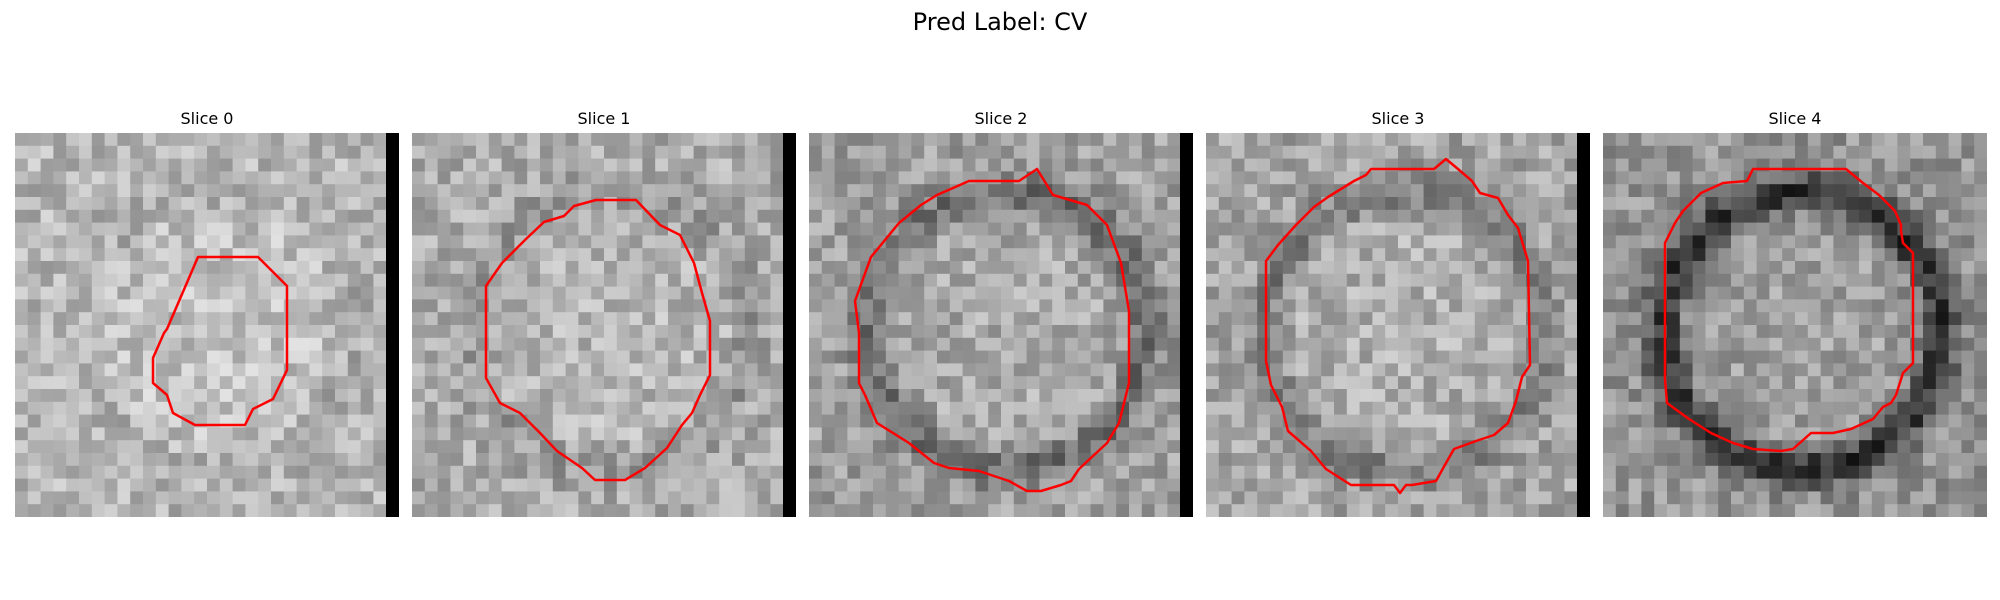 This screenshot has height=600, width=2000. I want to click on slice-panel-1: Slice 1, so click(604, 315).